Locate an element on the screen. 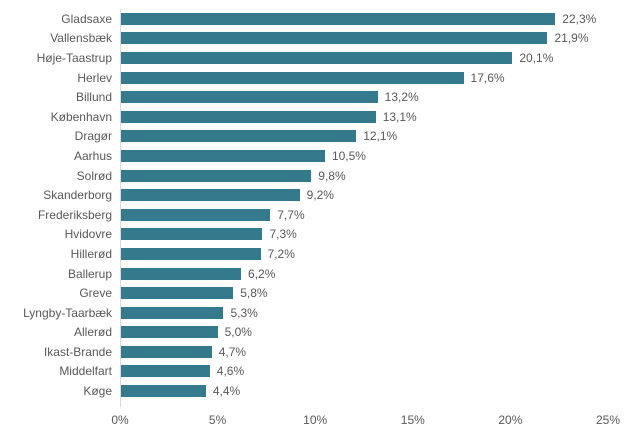 This screenshot has height=439, width=635. category-label: Aarhus is located at coordinates (92, 155).